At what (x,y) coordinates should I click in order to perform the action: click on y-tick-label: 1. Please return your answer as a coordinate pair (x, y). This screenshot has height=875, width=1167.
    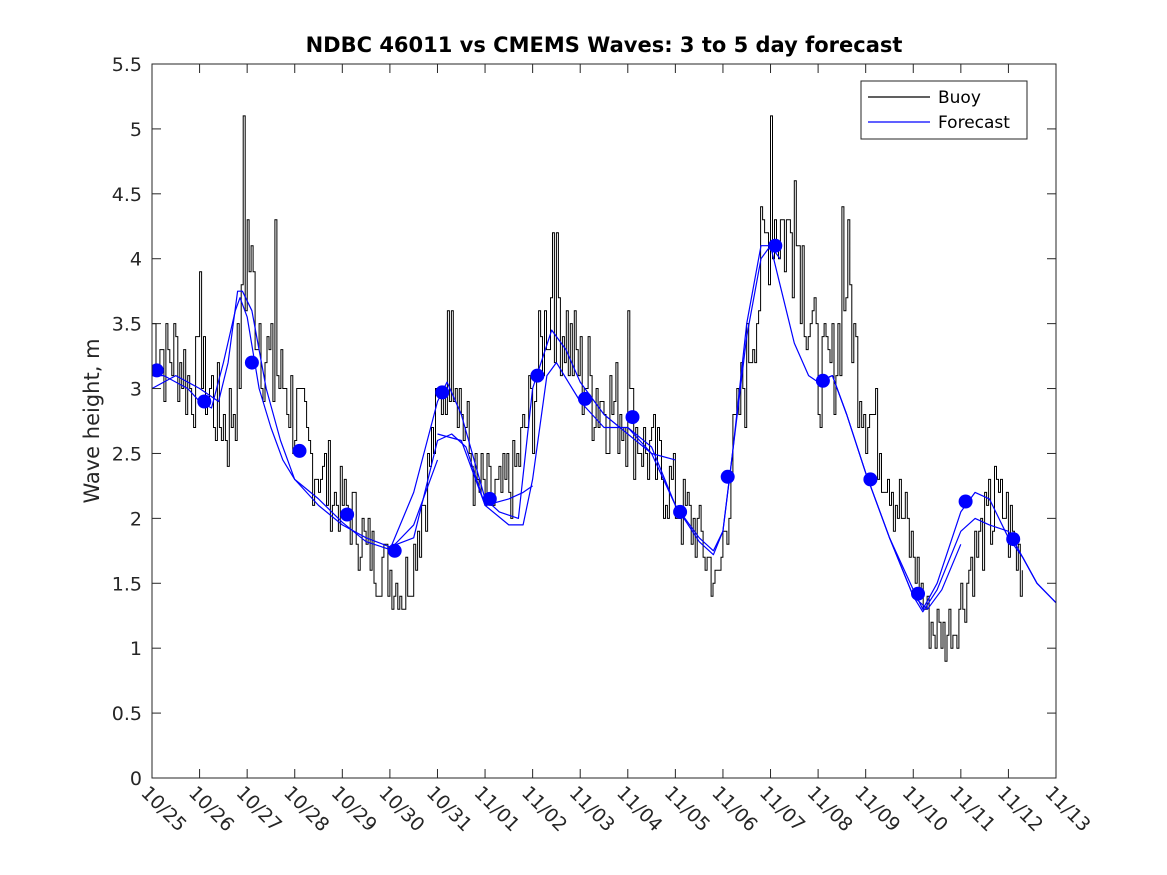
    Looking at the image, I should click on (136, 649).